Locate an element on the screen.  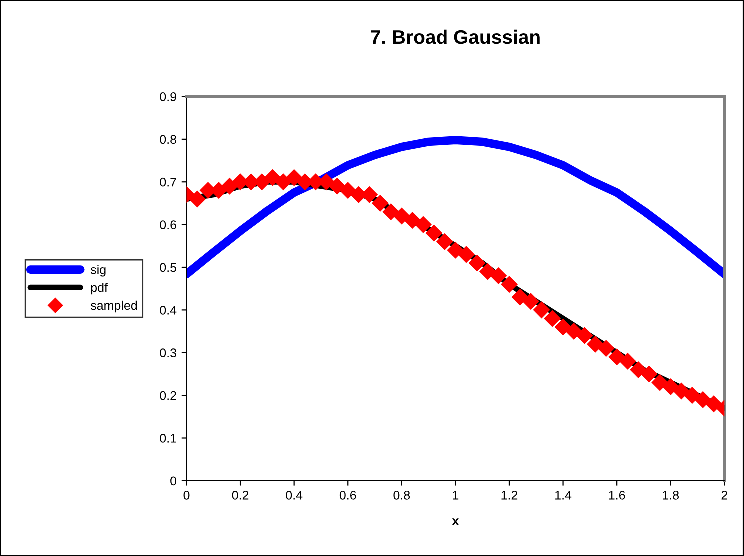
y-tick-label: 0.2 is located at coordinates (168, 395).